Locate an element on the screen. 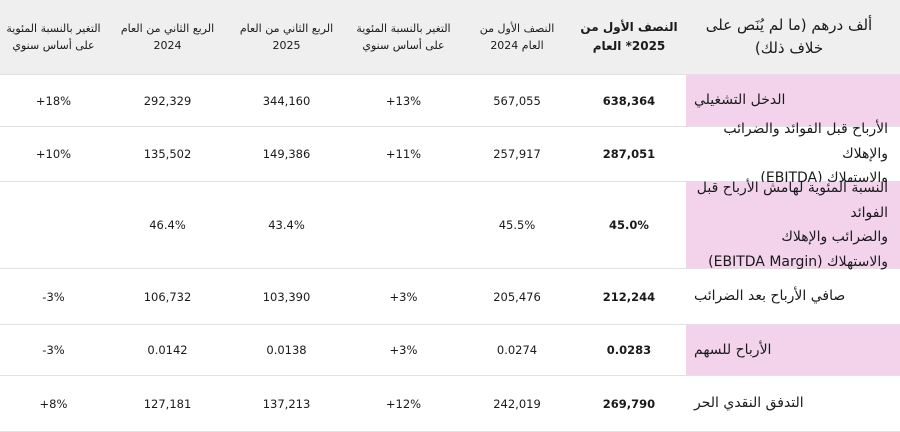 The width and height of the screenshot is (900, 432). header-change-q2: التغير بالنسبة المئوية على أساس سنوي is located at coordinates (53, 37).